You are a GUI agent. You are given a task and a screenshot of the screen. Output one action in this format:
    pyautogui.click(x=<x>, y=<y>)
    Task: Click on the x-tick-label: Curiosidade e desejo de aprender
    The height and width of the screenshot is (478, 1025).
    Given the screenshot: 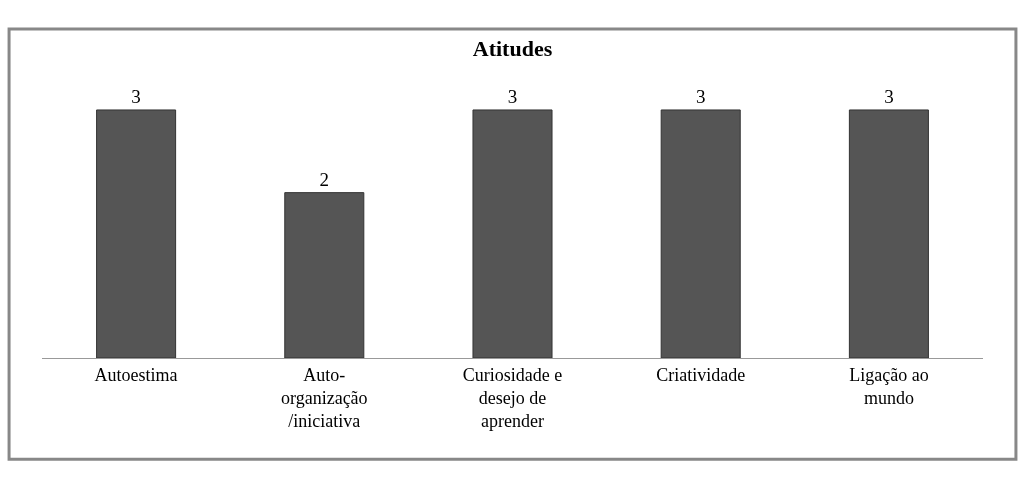 What is the action you would take?
    pyautogui.click(x=512, y=398)
    